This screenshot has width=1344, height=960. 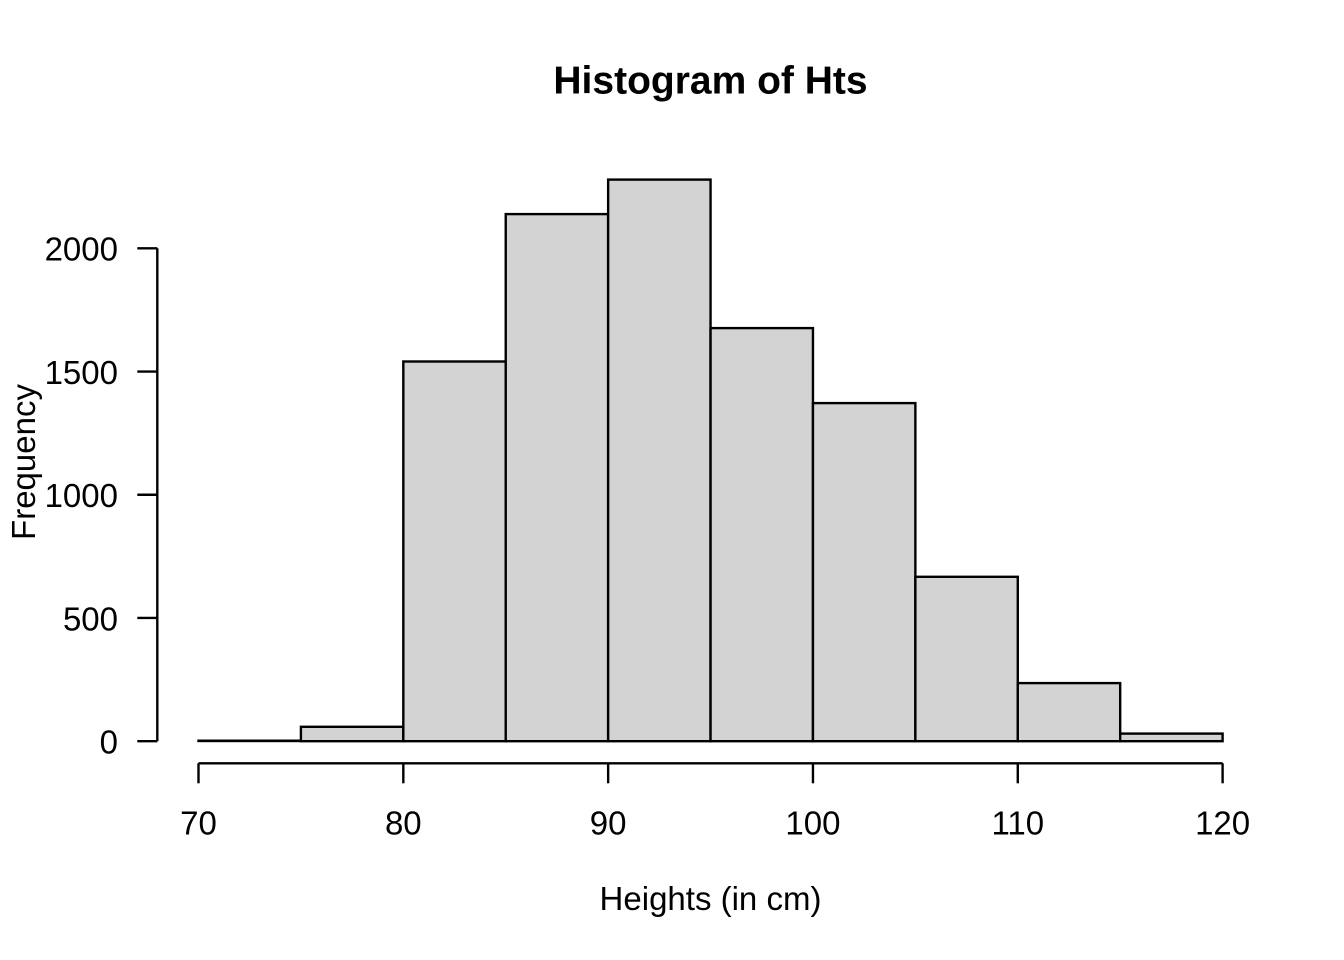 I want to click on svg-text: 100, so click(x=812, y=822).